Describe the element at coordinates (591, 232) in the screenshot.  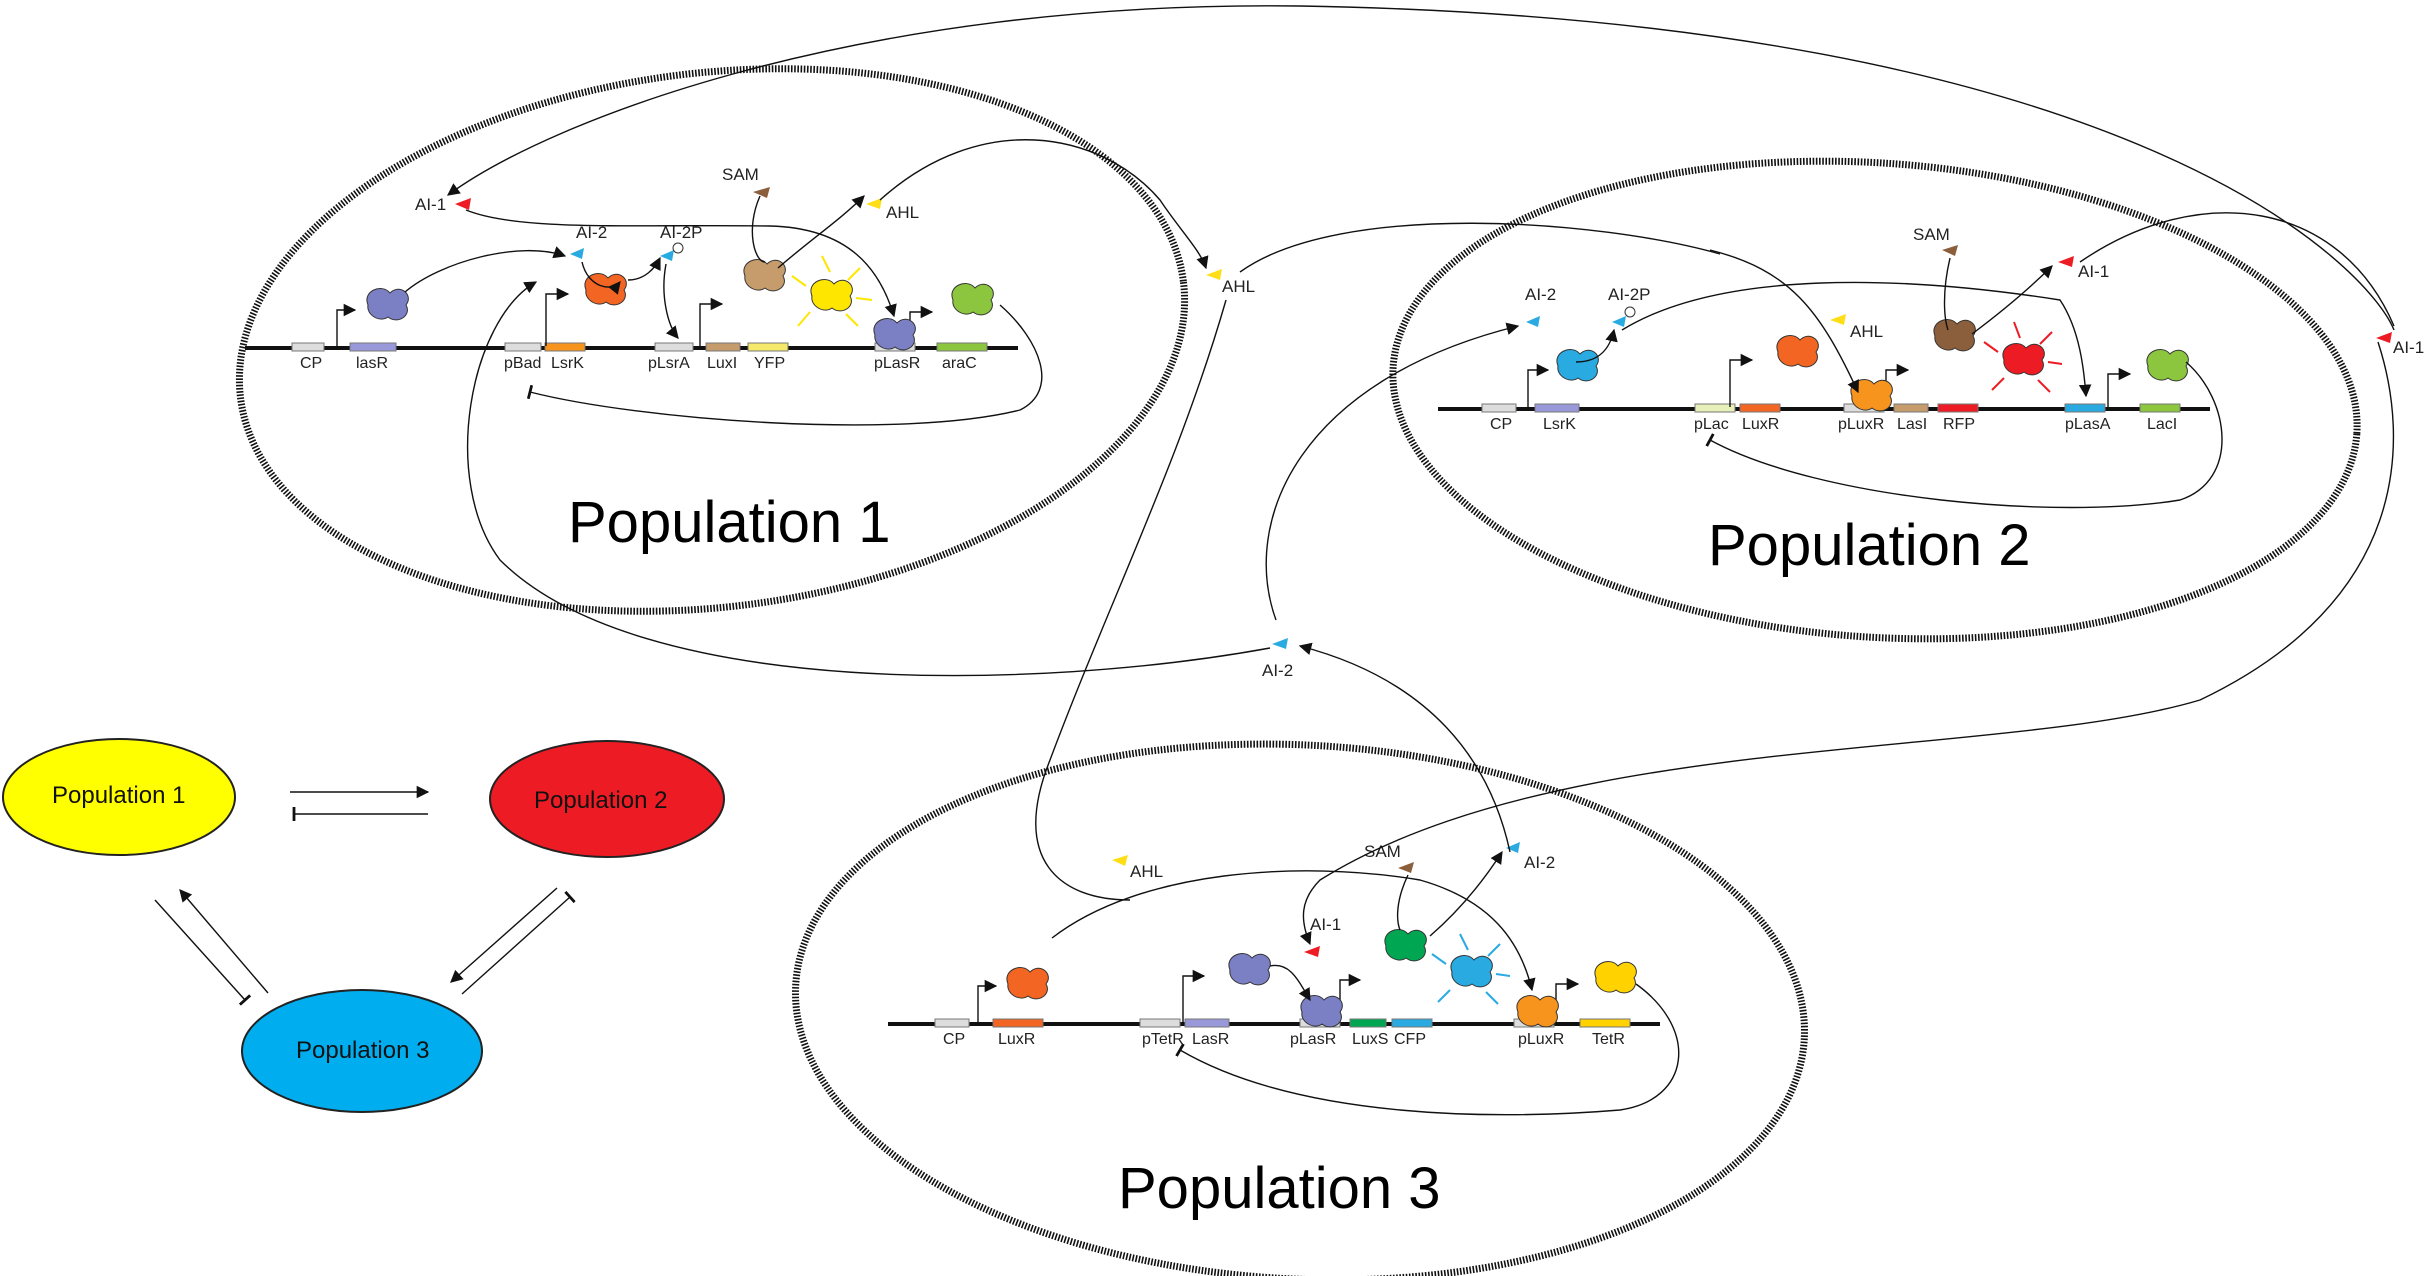
I see `p1-ai2-label: AI-2` at that location.